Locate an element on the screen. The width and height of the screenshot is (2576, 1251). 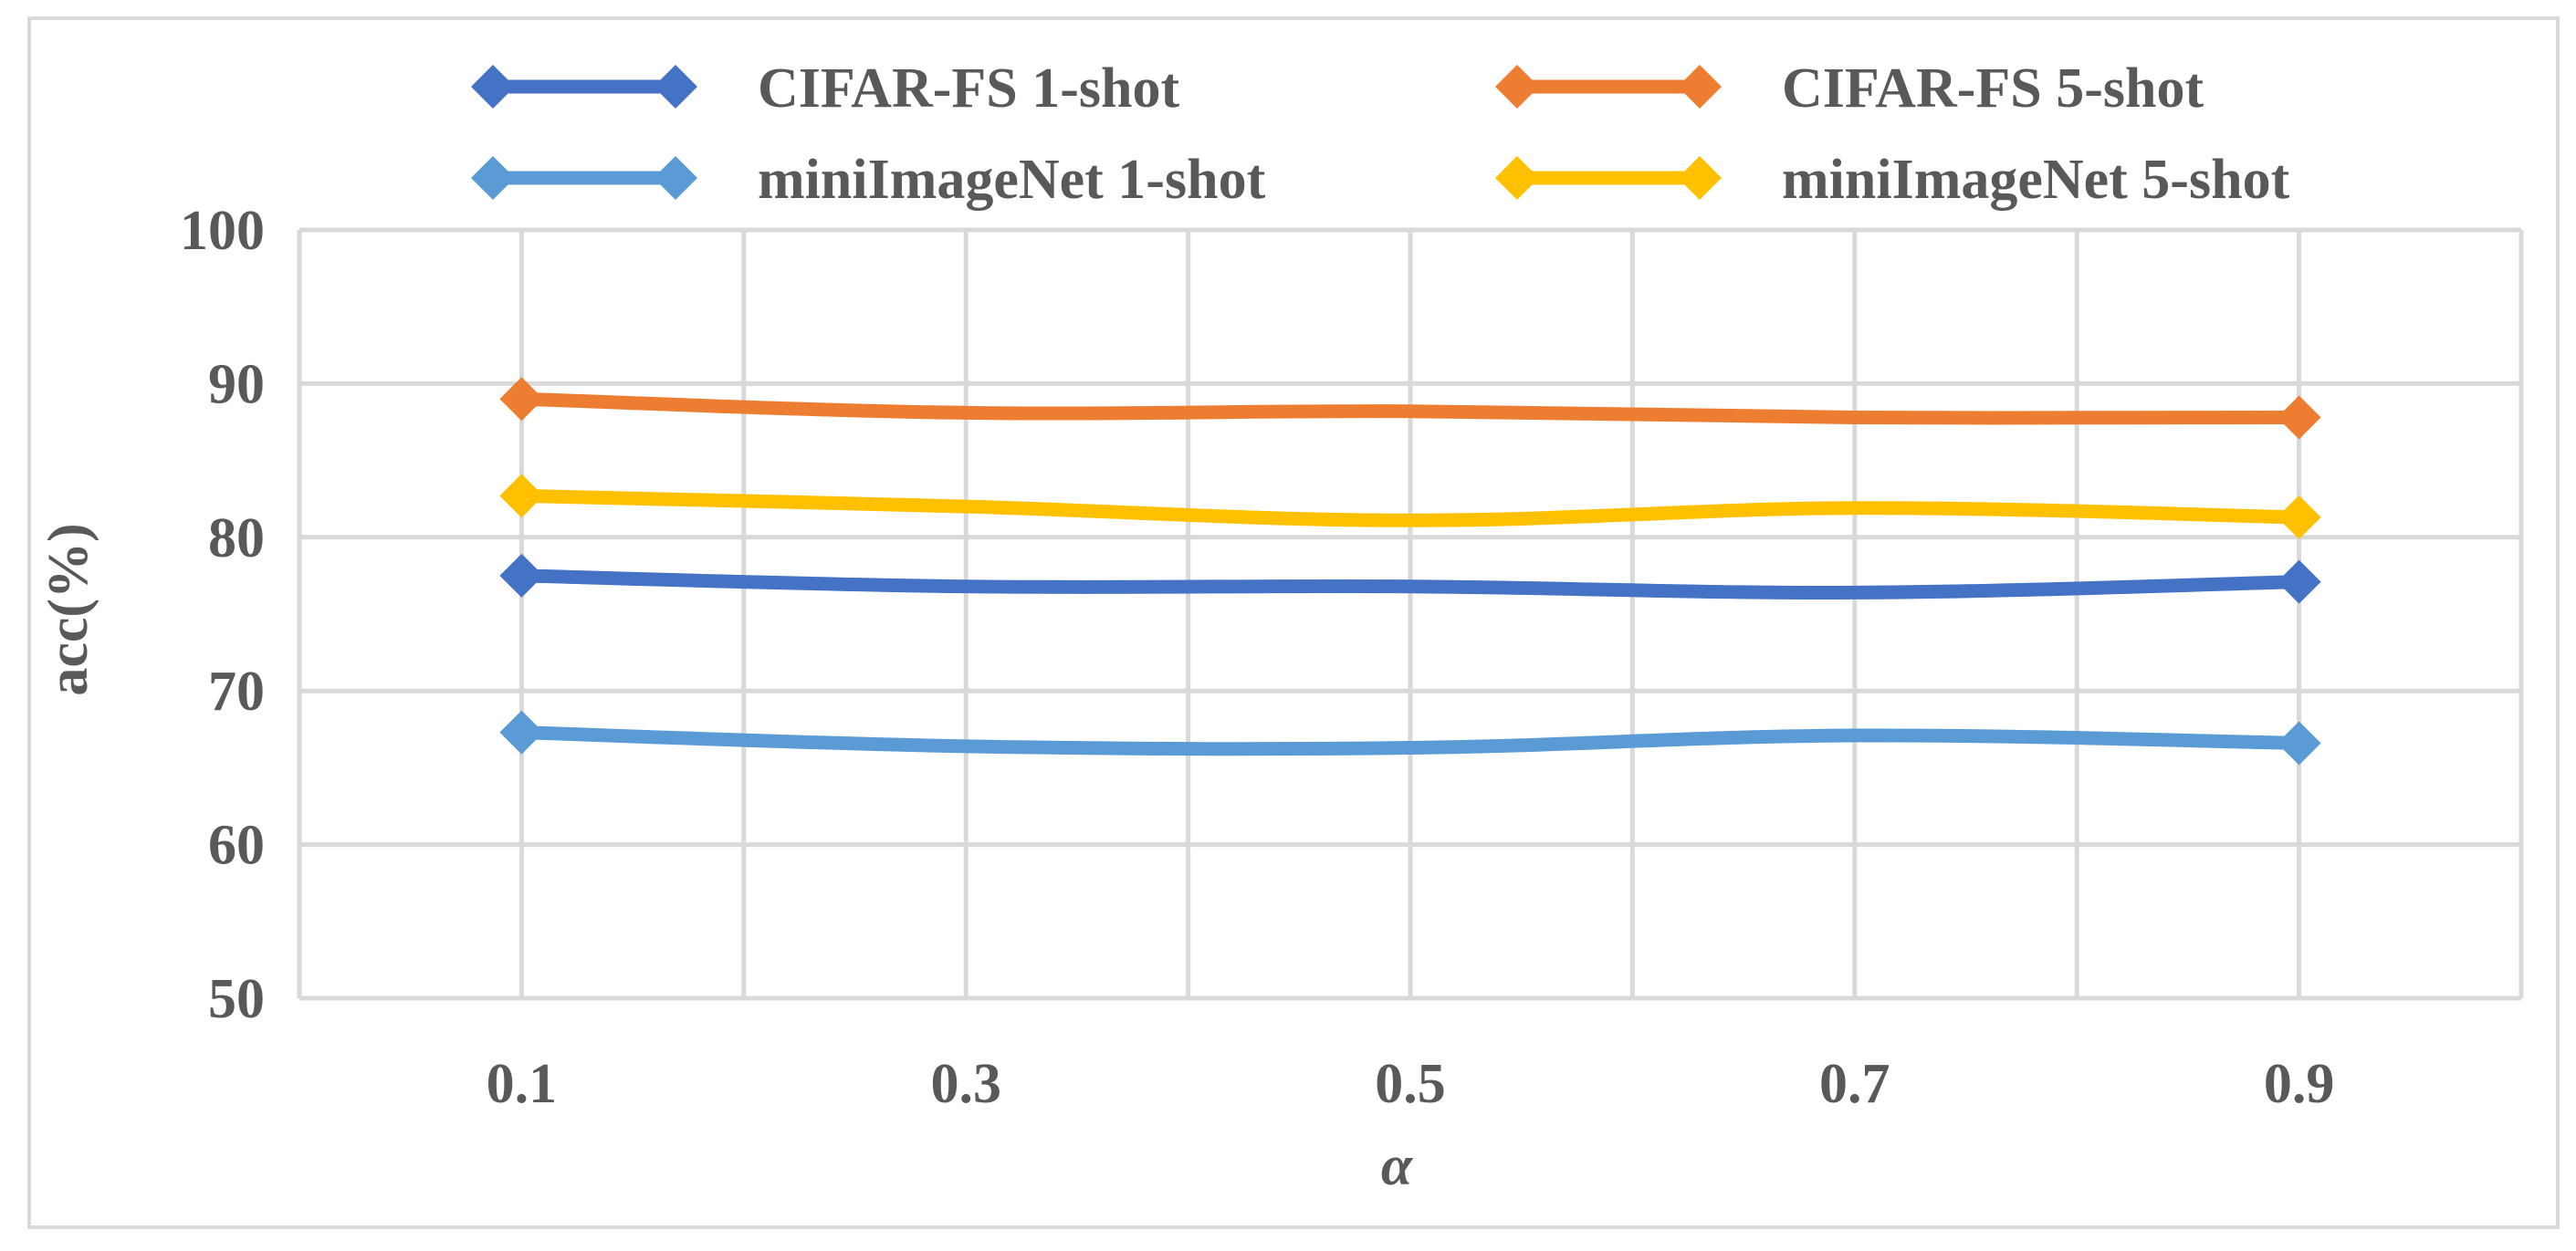
y-axis-ticks: 50 60 70 80 90 100 is located at coordinates (222, 615).